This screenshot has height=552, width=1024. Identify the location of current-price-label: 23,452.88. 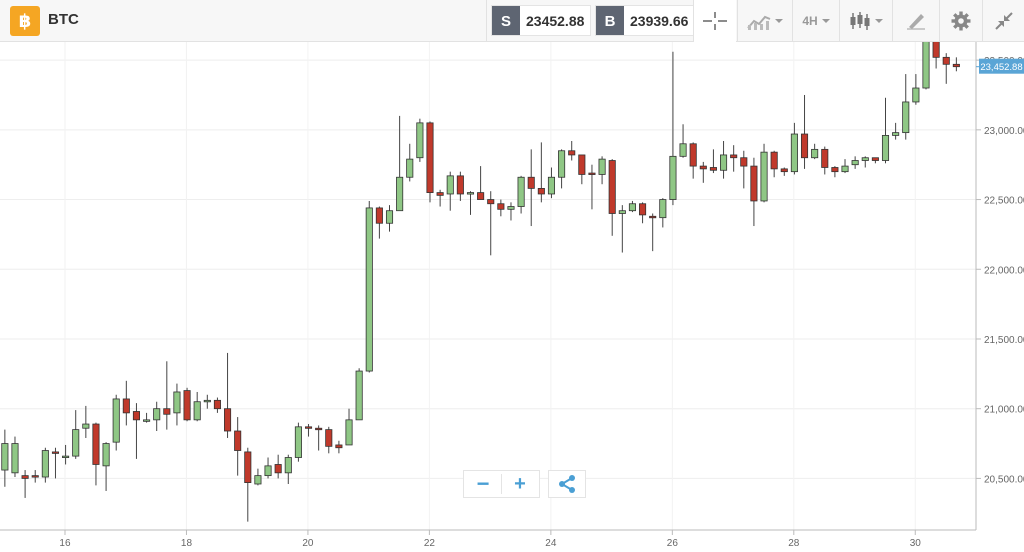
(1001, 67).